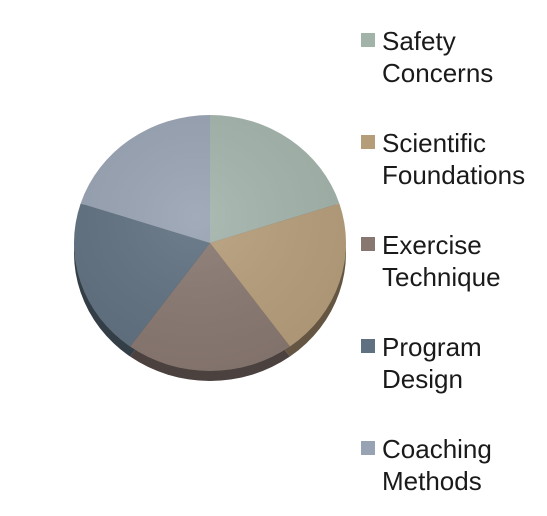  I want to click on legend-label-scientific-foundations-line-1: Scientific, so click(434, 143).